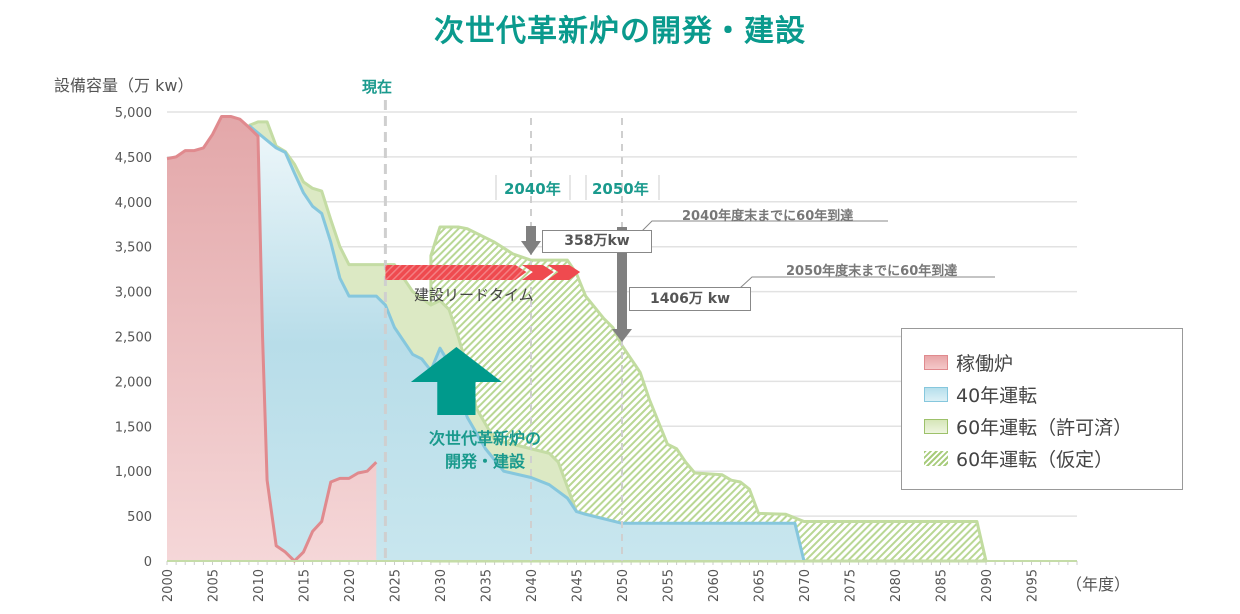 This screenshot has width=1240, height=614. I want to click on legend-label: 稼働炉, so click(985, 364).